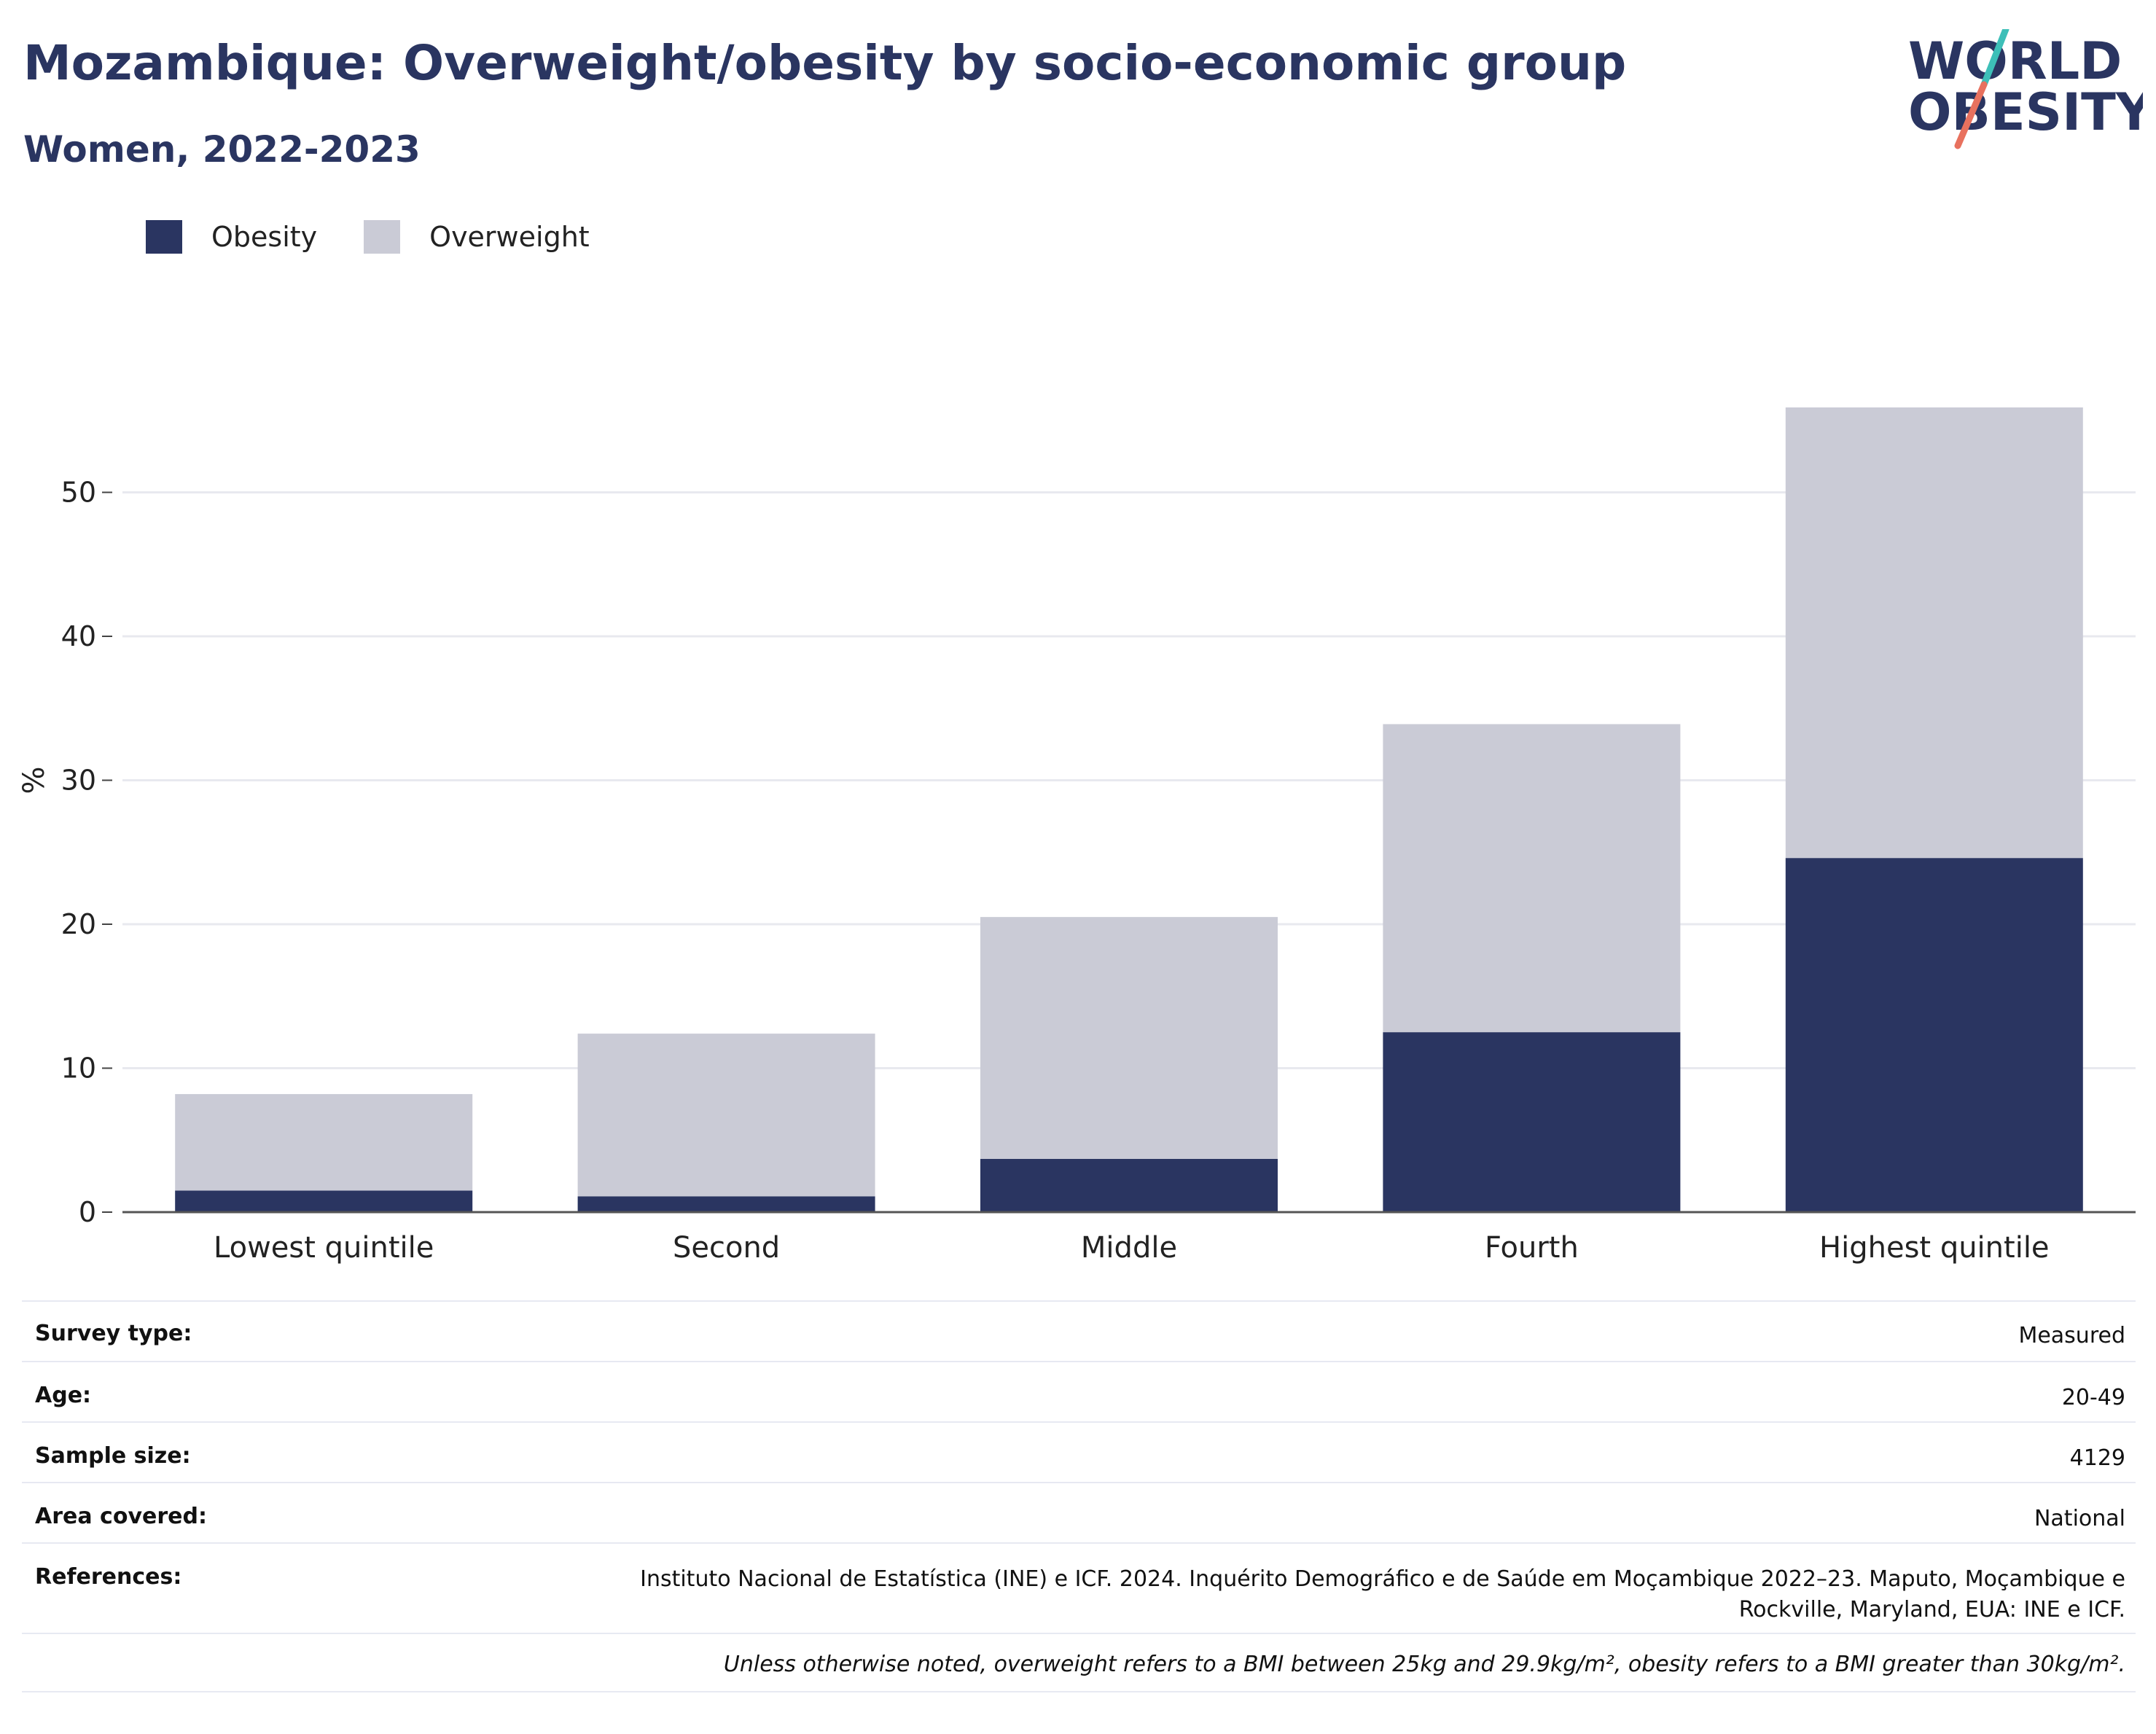 The width and height of the screenshot is (2156, 1734). What do you see at coordinates (1079, 1331) in the screenshot?
I see `meta-row-survey-type: Survey type: Measured` at bounding box center [1079, 1331].